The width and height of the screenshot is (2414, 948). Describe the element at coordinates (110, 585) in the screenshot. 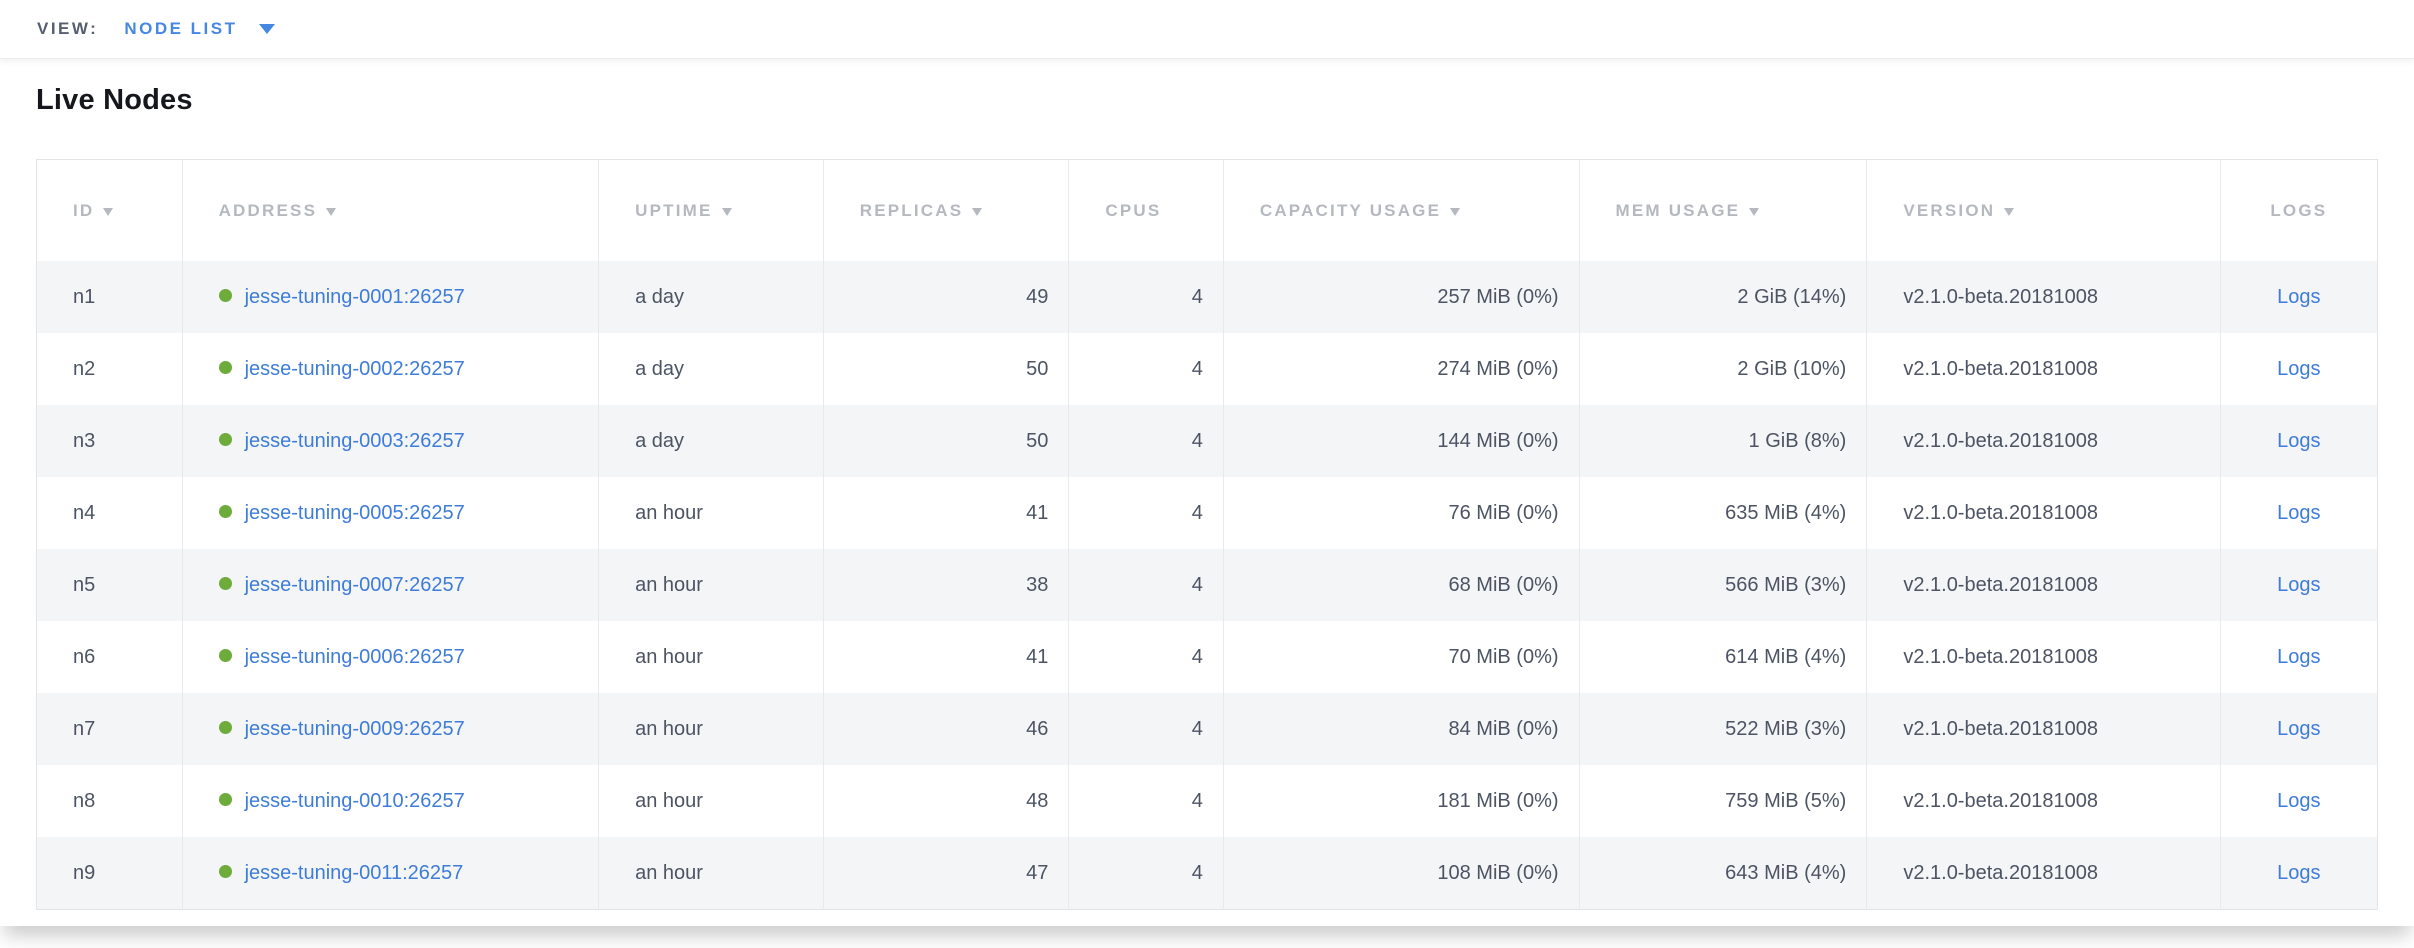

I see `cell-id: n5` at that location.